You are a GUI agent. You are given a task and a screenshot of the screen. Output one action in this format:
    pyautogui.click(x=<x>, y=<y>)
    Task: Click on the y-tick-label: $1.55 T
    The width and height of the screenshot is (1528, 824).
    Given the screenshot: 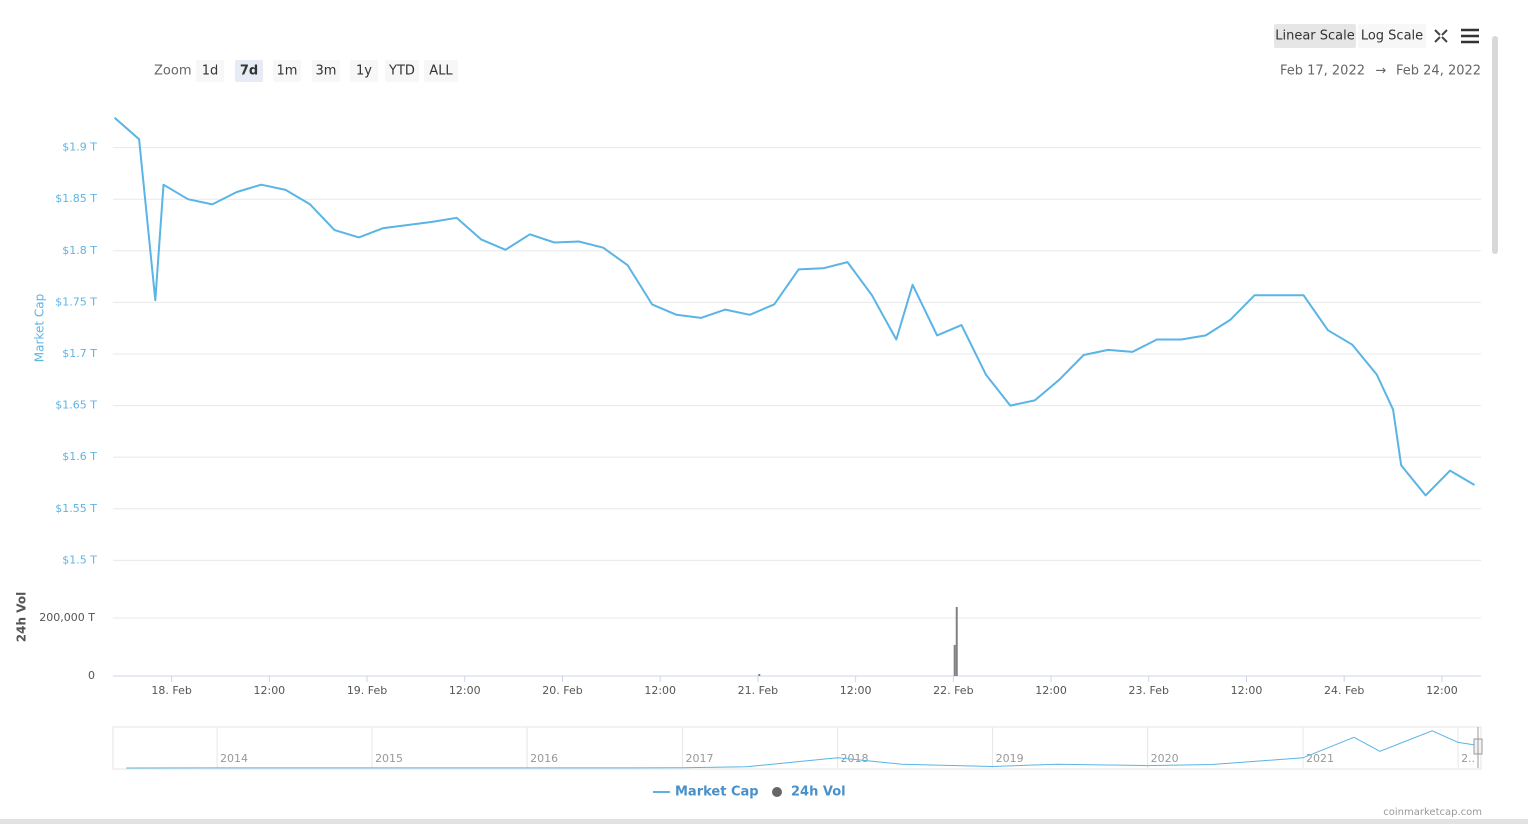 What is the action you would take?
    pyautogui.click(x=76, y=508)
    